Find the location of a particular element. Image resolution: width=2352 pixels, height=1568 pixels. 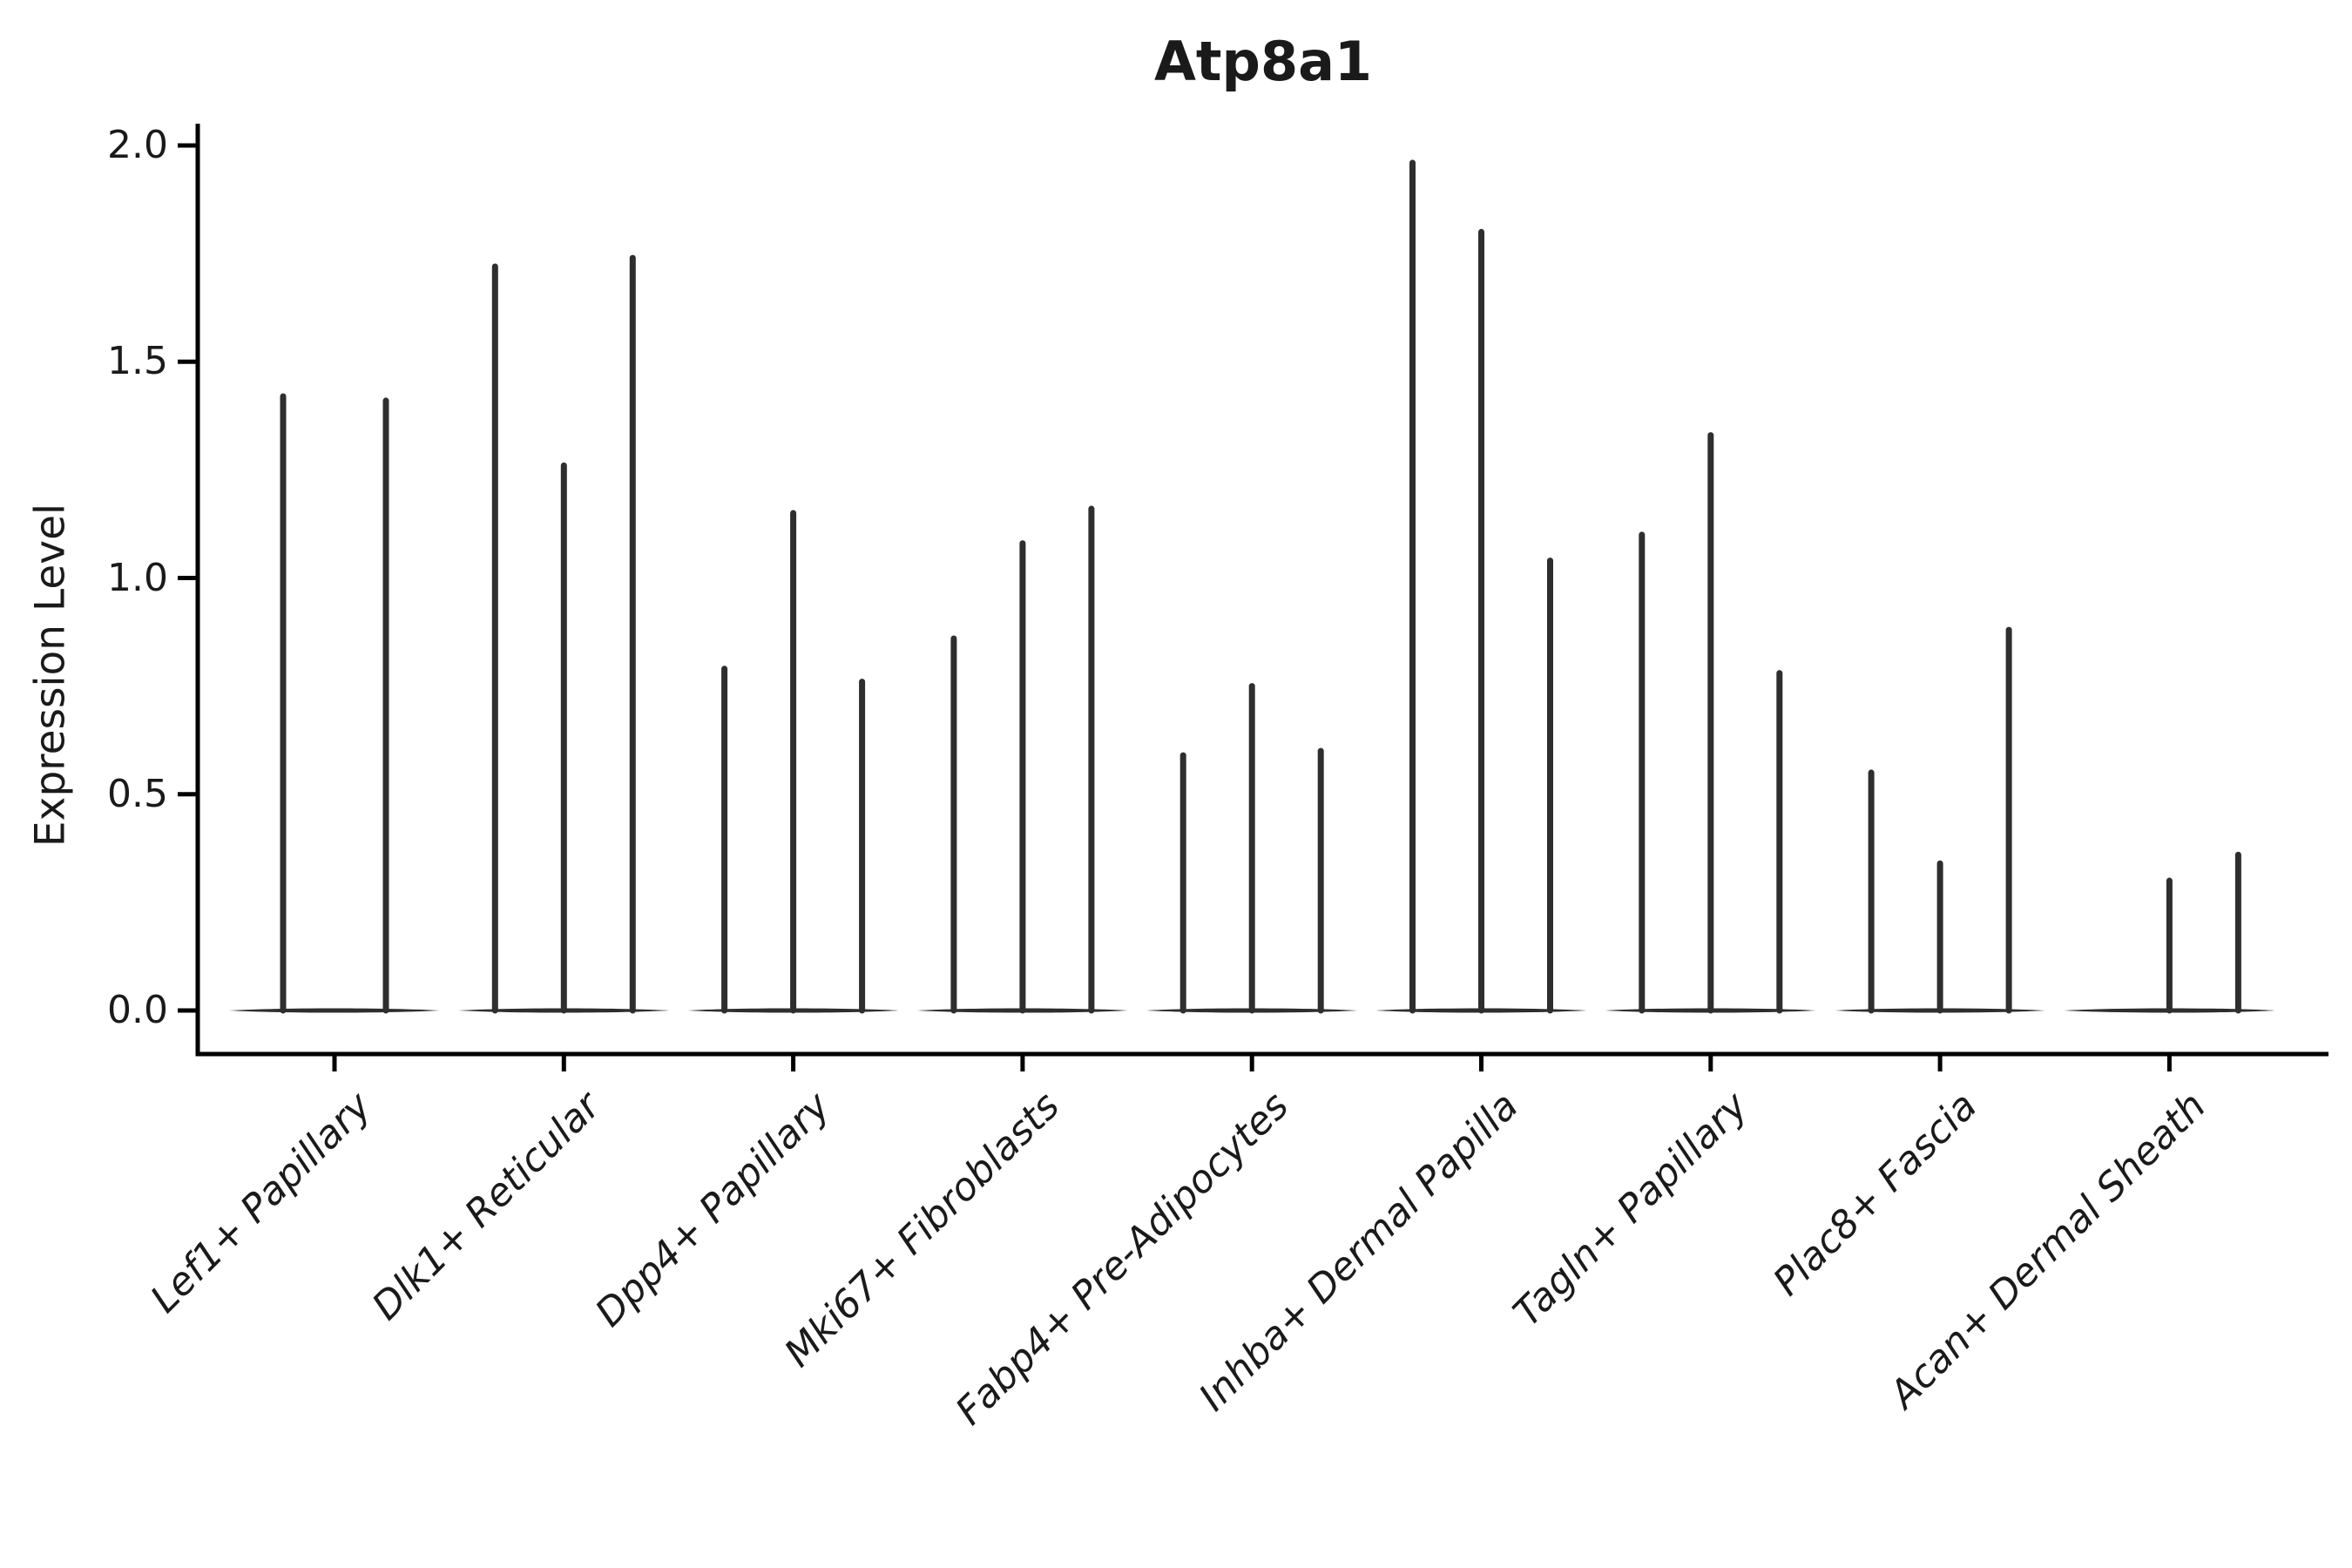

violin-baseline is located at coordinates (334, 1011).